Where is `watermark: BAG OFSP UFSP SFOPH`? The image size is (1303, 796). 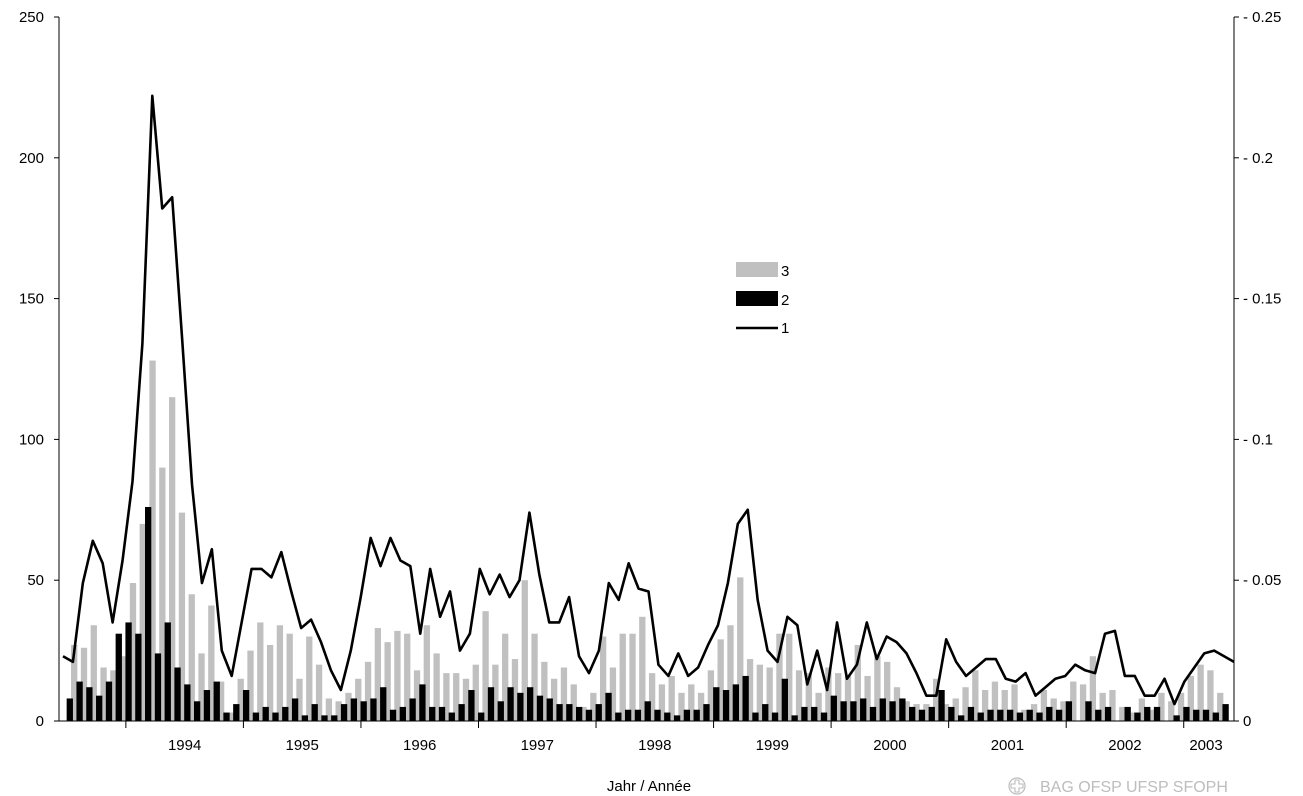 watermark: BAG OFSP UFSP SFOPH is located at coordinates (1118, 786).